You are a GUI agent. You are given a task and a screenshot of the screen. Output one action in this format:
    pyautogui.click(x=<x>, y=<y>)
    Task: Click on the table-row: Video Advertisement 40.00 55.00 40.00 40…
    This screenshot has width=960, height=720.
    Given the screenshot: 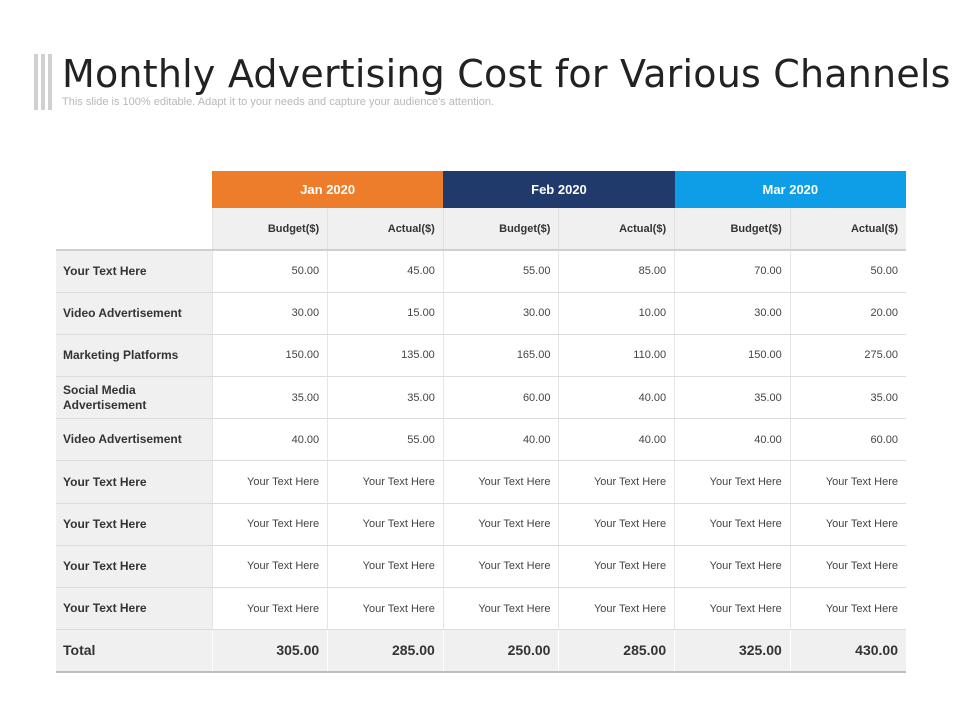 What is the action you would take?
    pyautogui.click(x=481, y=440)
    